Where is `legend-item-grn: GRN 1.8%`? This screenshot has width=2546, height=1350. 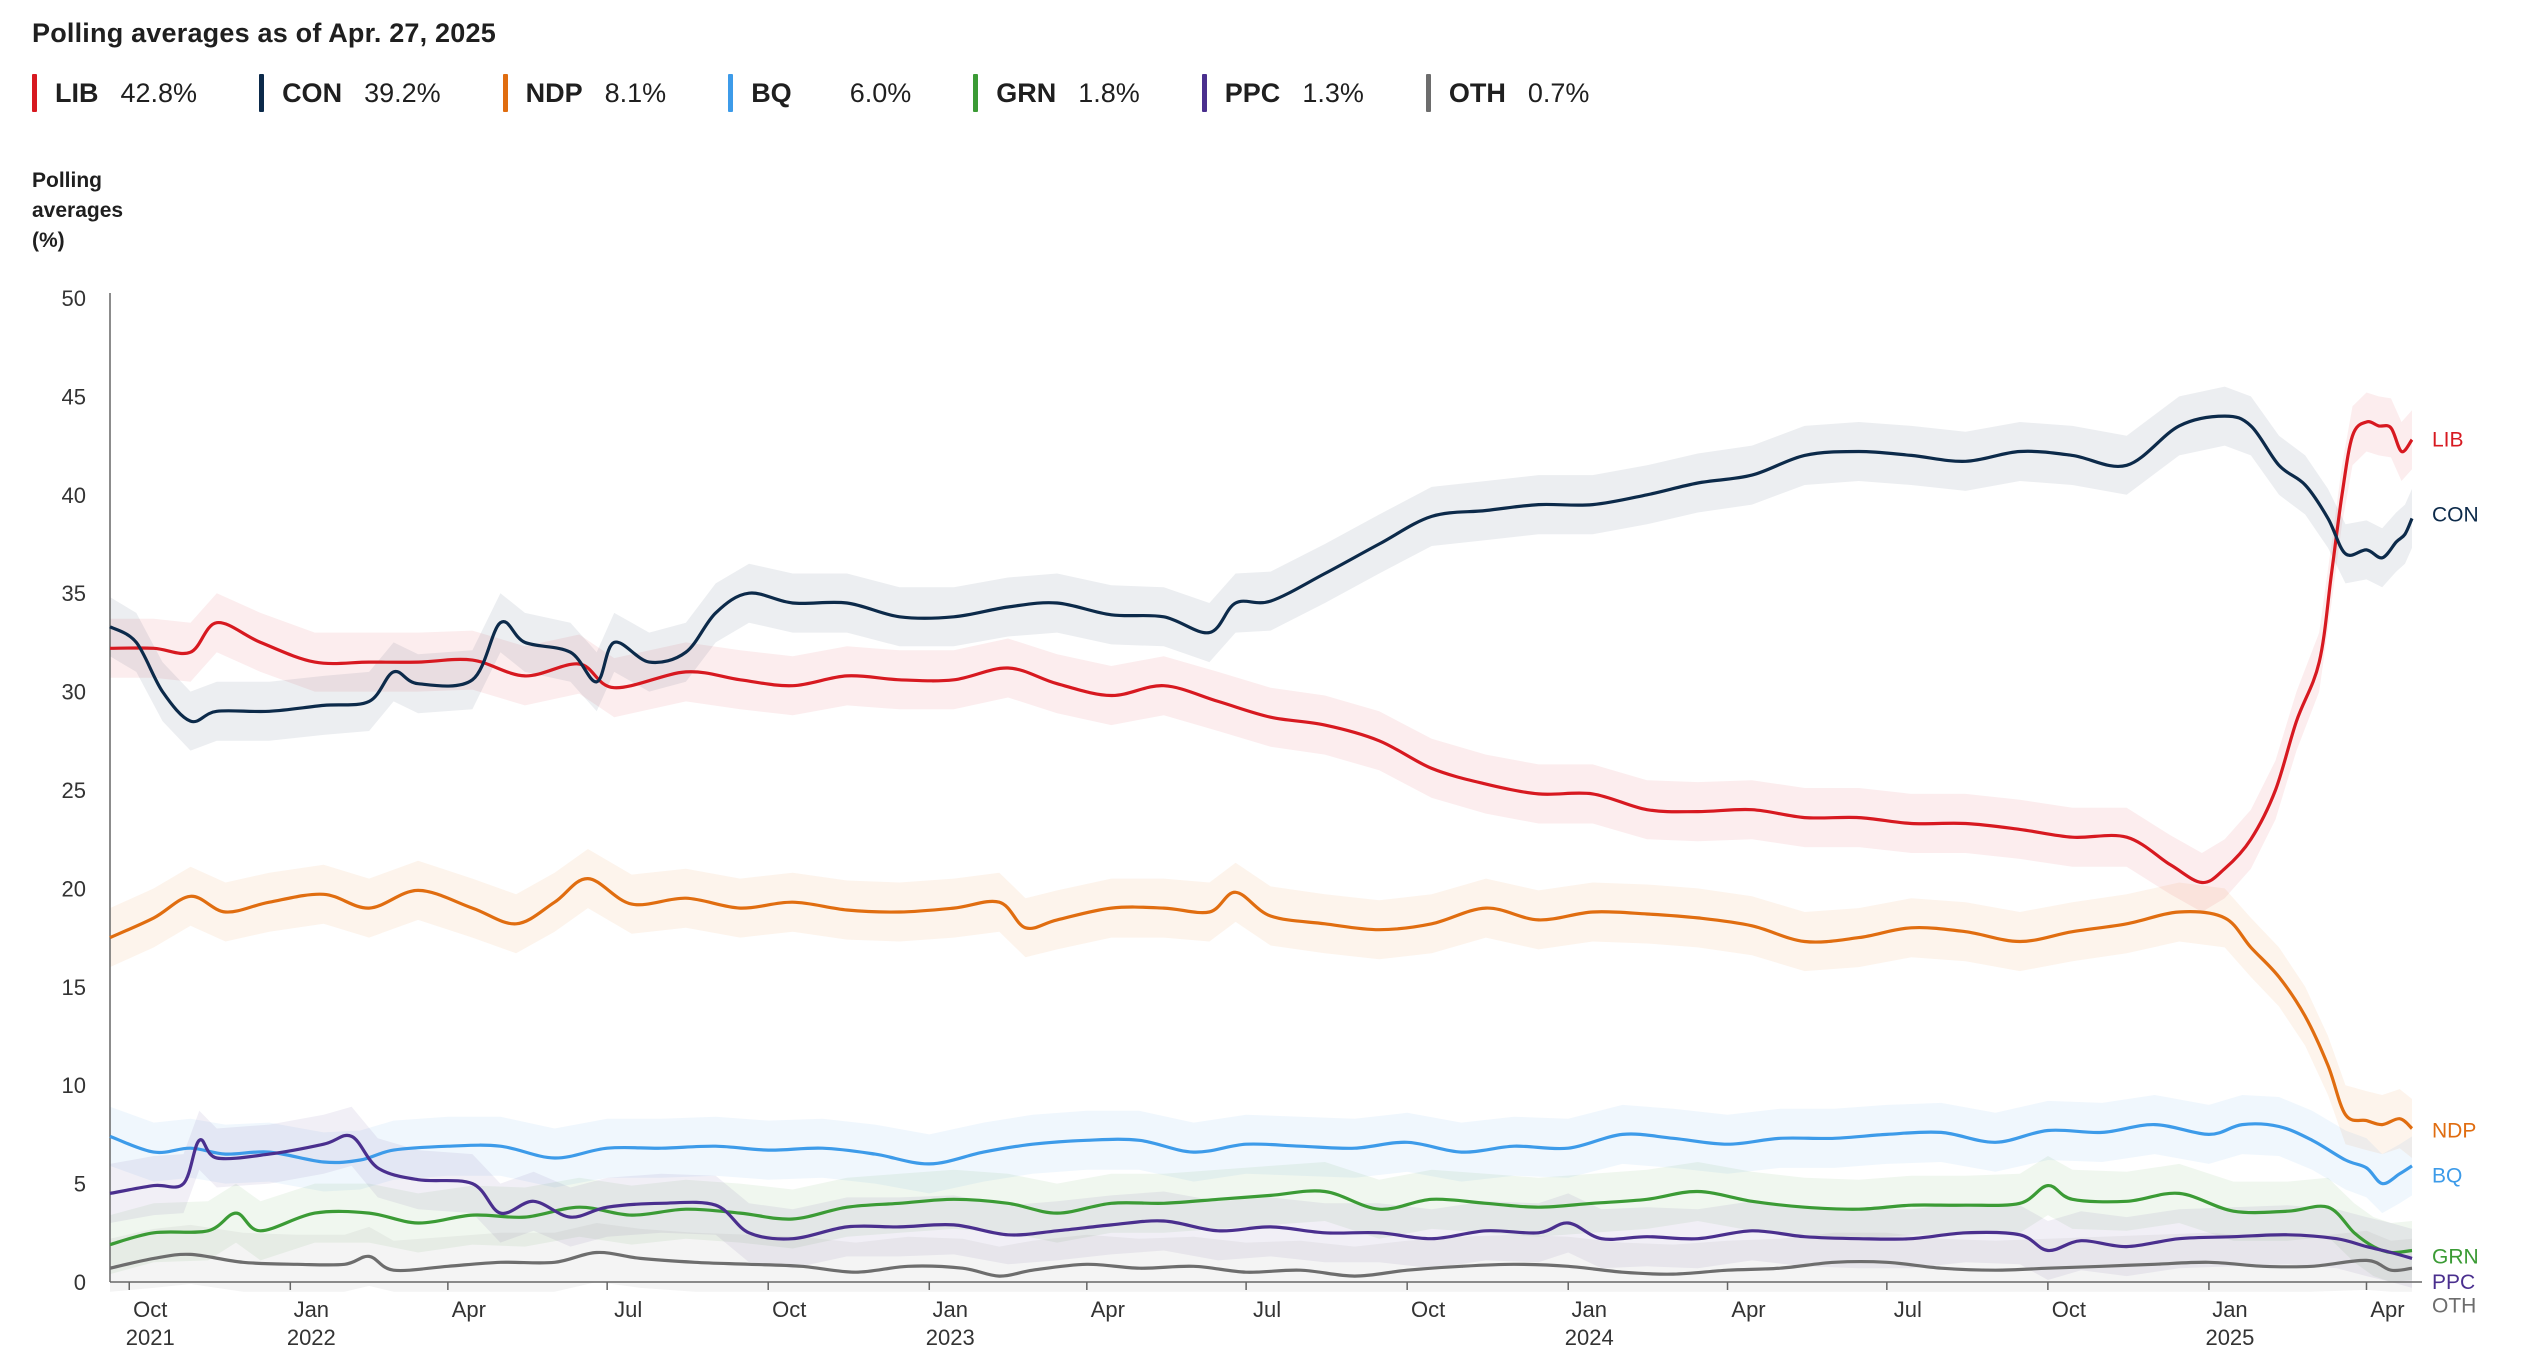 legend-item-grn: GRN 1.8% is located at coordinates (1056, 93).